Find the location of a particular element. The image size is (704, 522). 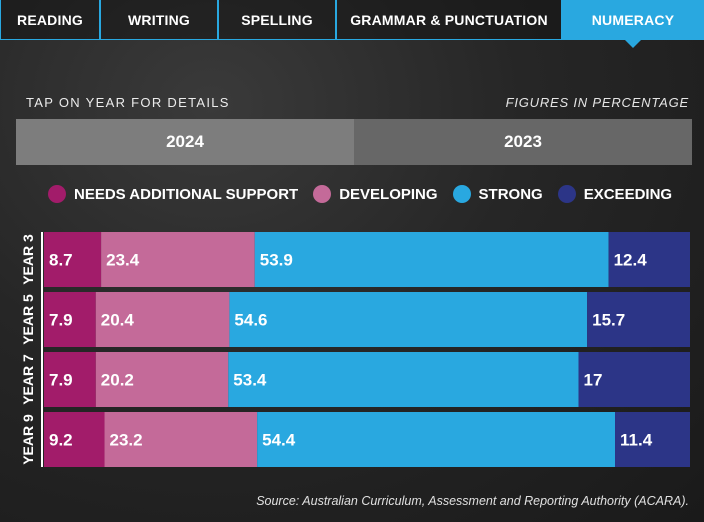

category-label-year-9: YEAR 9 is located at coordinates (28, 439).